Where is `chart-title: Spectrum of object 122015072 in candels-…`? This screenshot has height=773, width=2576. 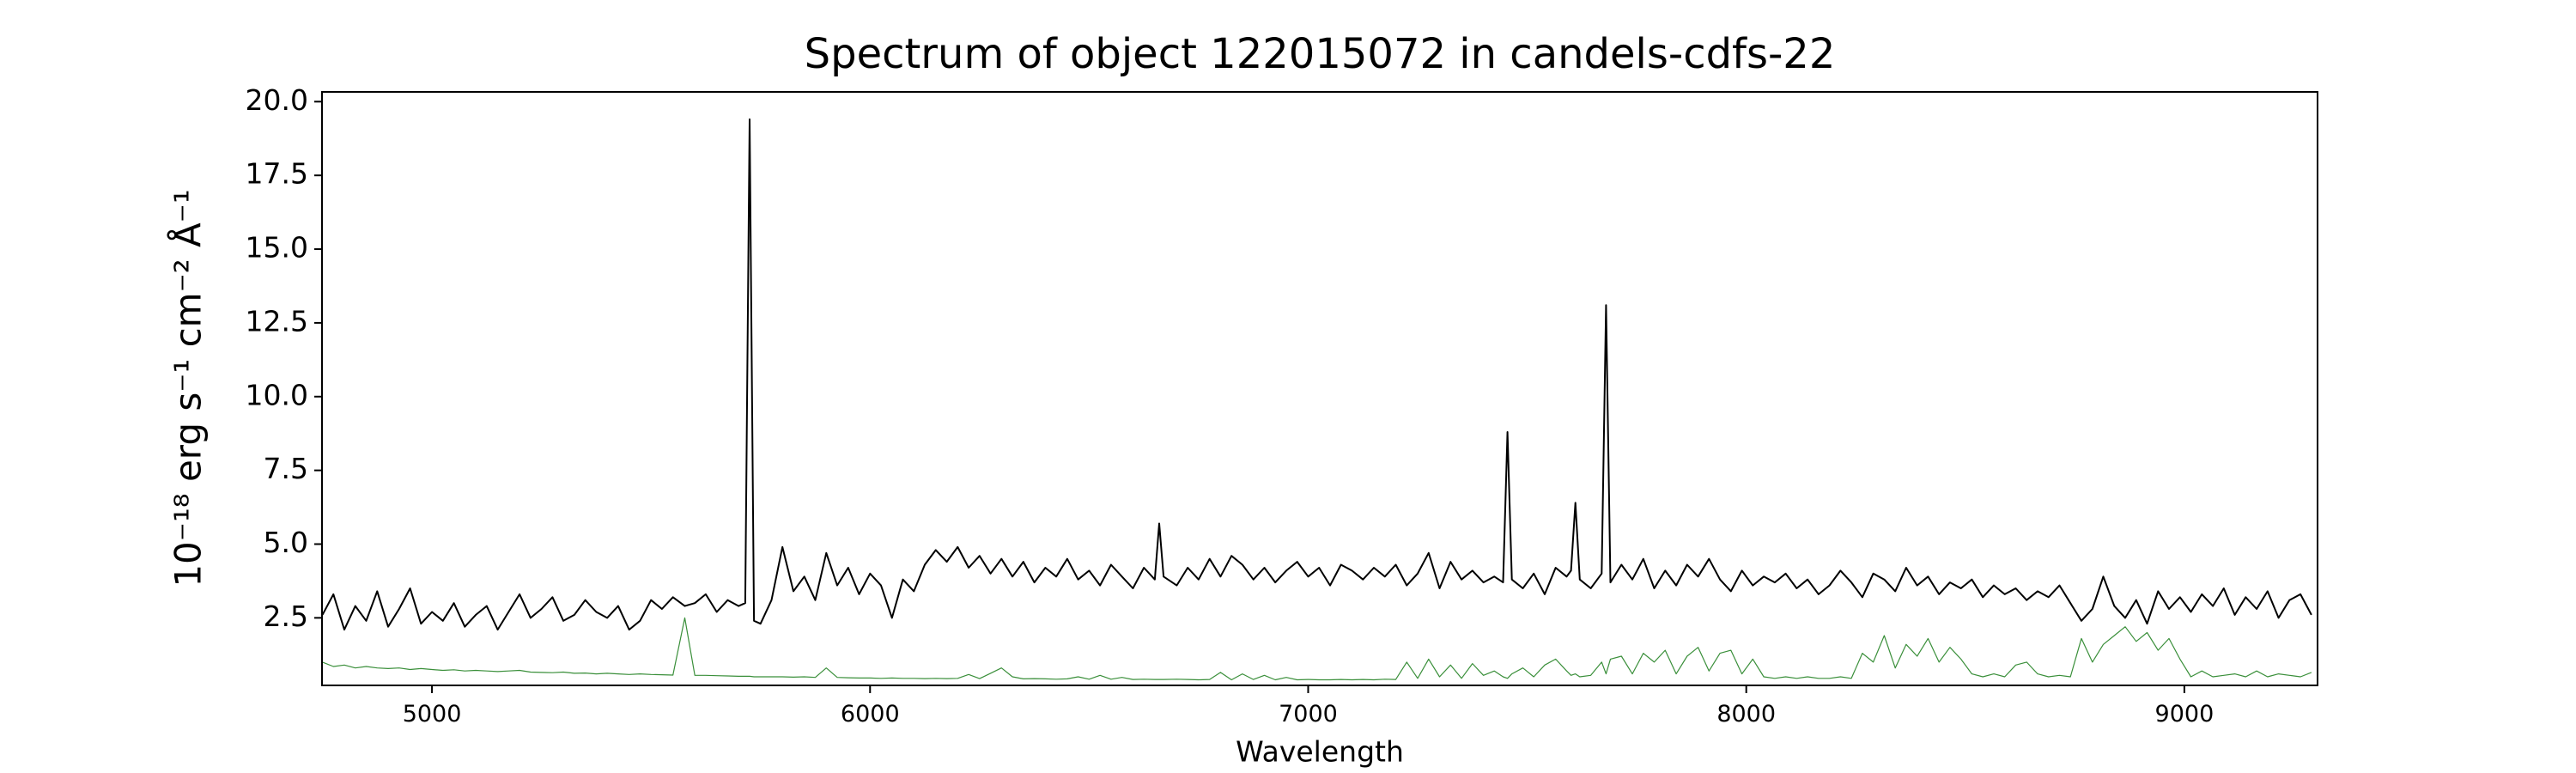
chart-title: Spectrum of object 122015072 in candels-… is located at coordinates (1320, 54).